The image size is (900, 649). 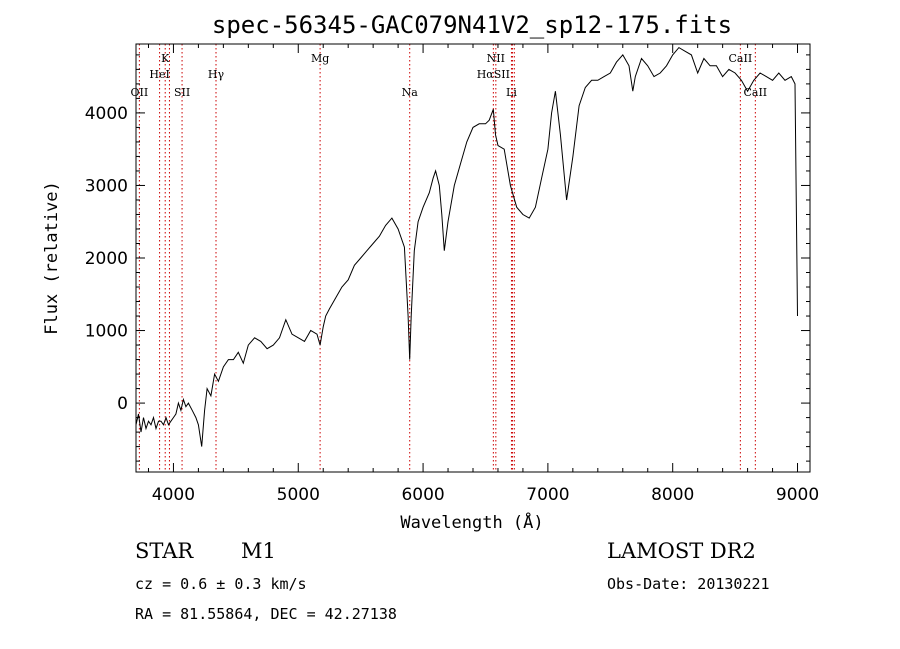 What do you see at coordinates (511, 92) in the screenshot?
I see `marker-label-9: Li` at bounding box center [511, 92].